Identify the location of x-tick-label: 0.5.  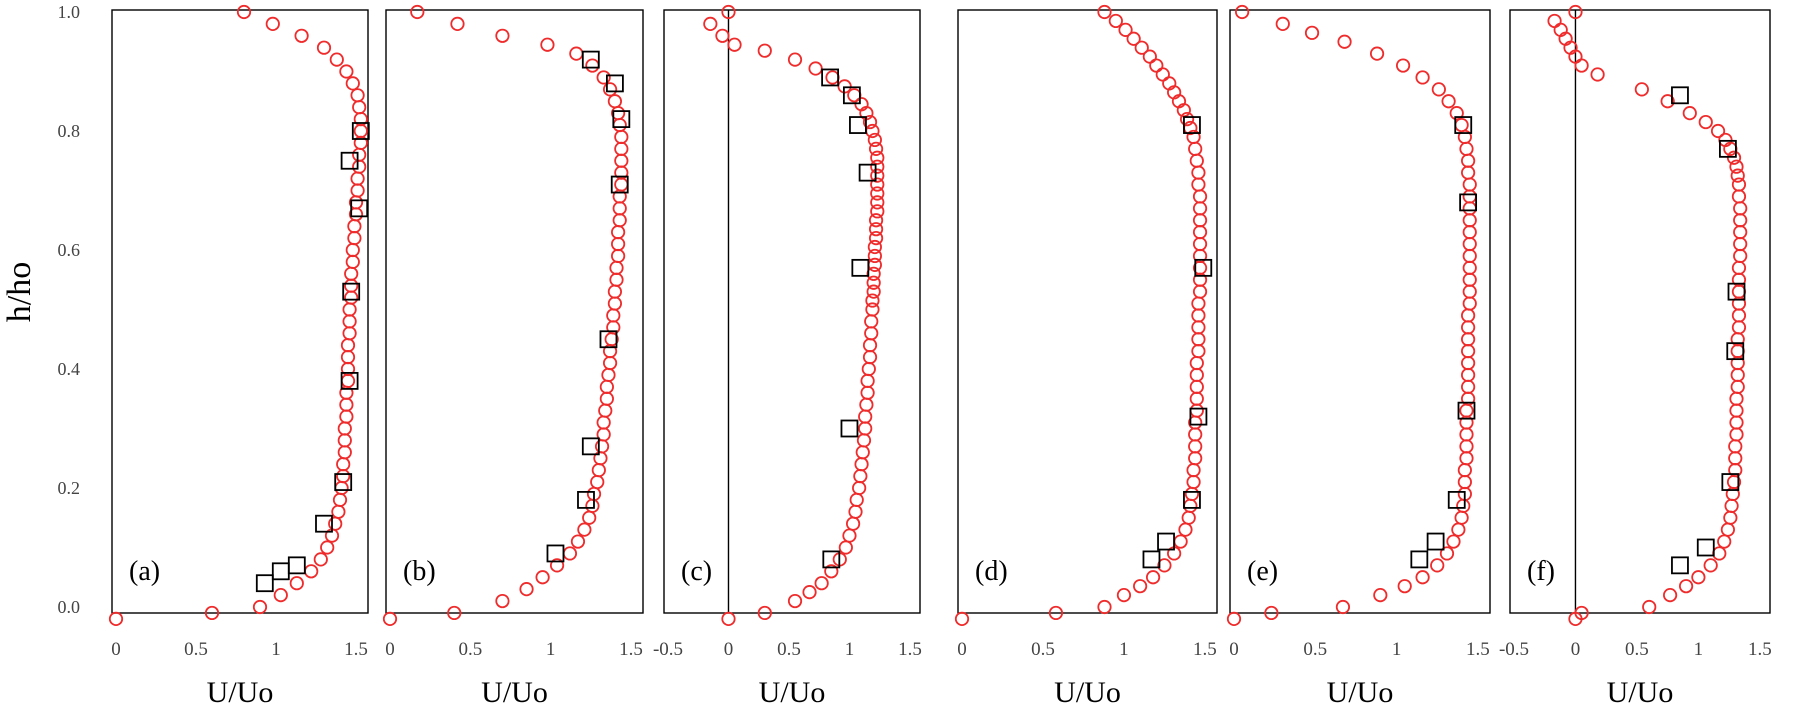
(196, 649).